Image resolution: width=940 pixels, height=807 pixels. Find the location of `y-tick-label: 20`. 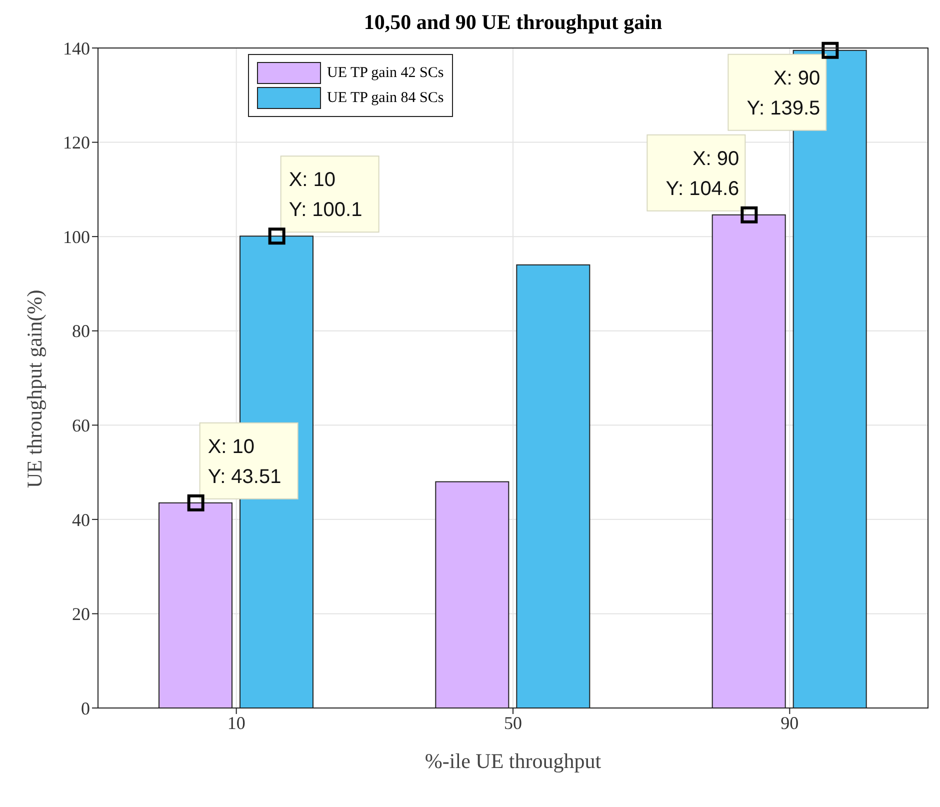

y-tick-label: 20 is located at coordinates (81, 614).